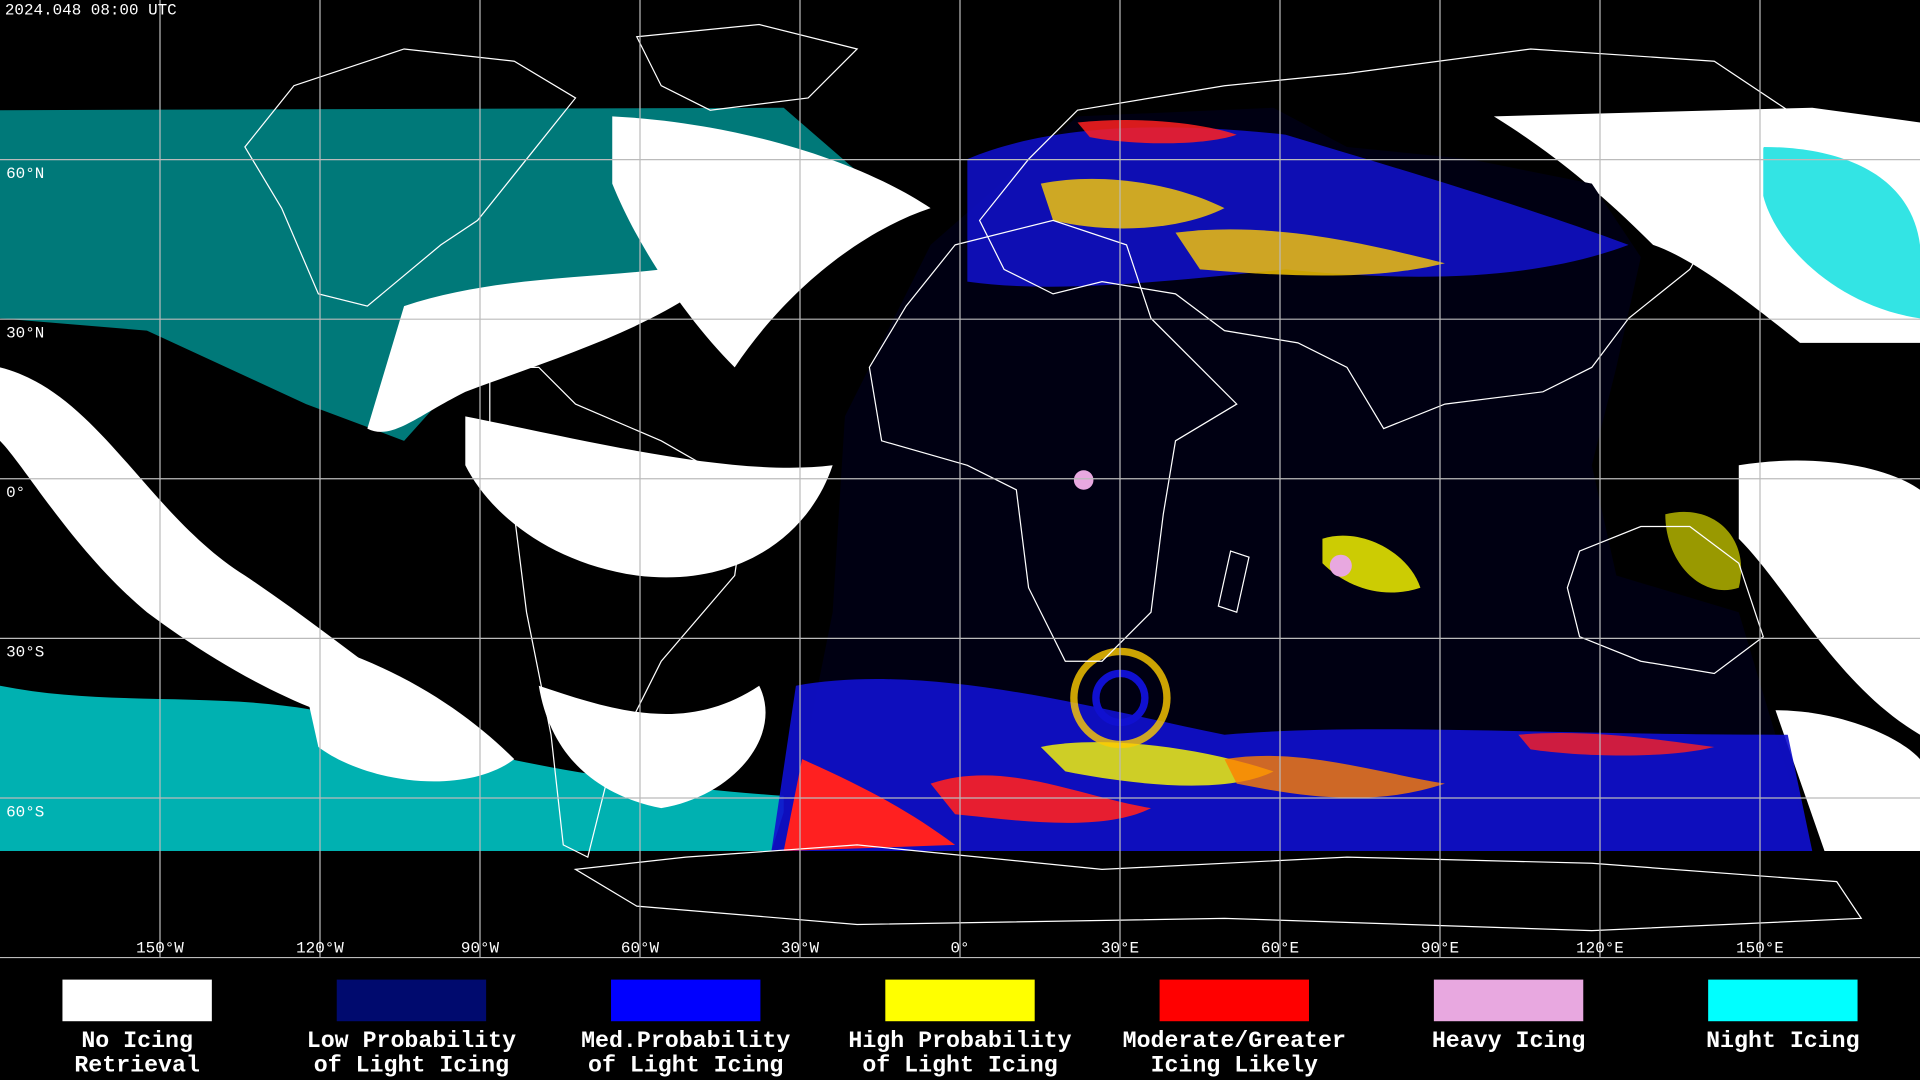 The height and width of the screenshot is (1080, 1920). Describe the element at coordinates (320, 949) in the screenshot. I see `longitude-label: 120°W` at that location.